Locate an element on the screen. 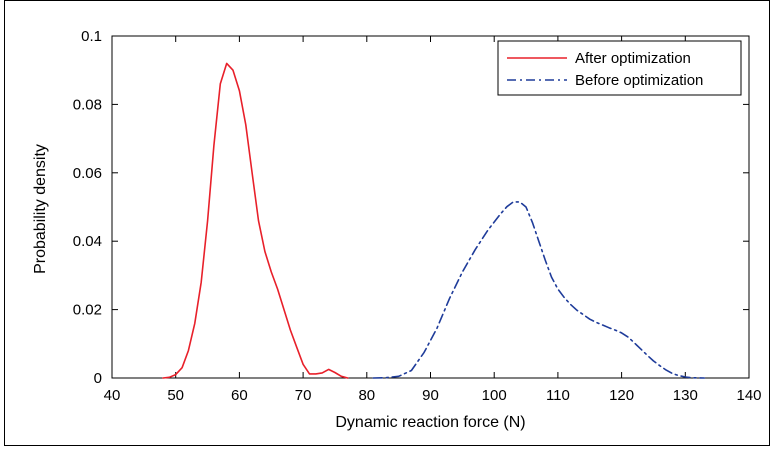 The height and width of the screenshot is (450, 774). x-tick-label: 70 is located at coordinates (303, 395).